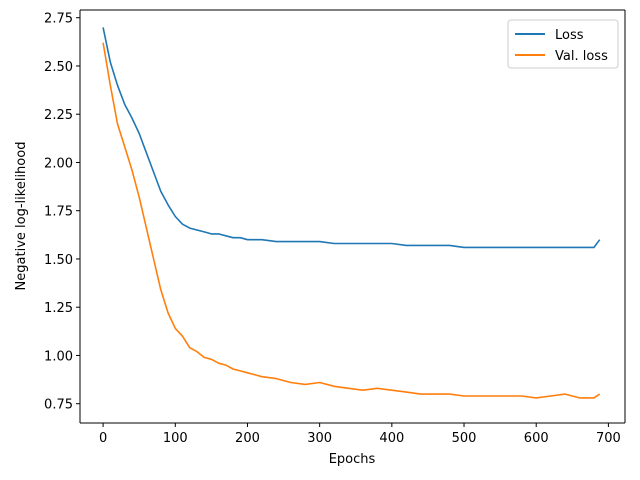 The width and height of the screenshot is (640, 480). I want to click on y-tick-label: 1.25, so click(58, 308).